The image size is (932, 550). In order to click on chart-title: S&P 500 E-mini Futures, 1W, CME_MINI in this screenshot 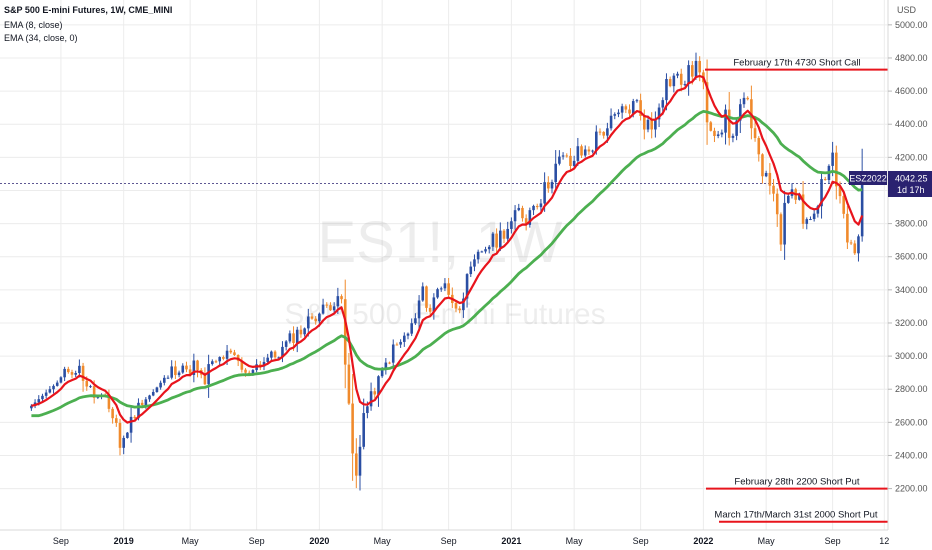, I will do `click(88, 10)`.